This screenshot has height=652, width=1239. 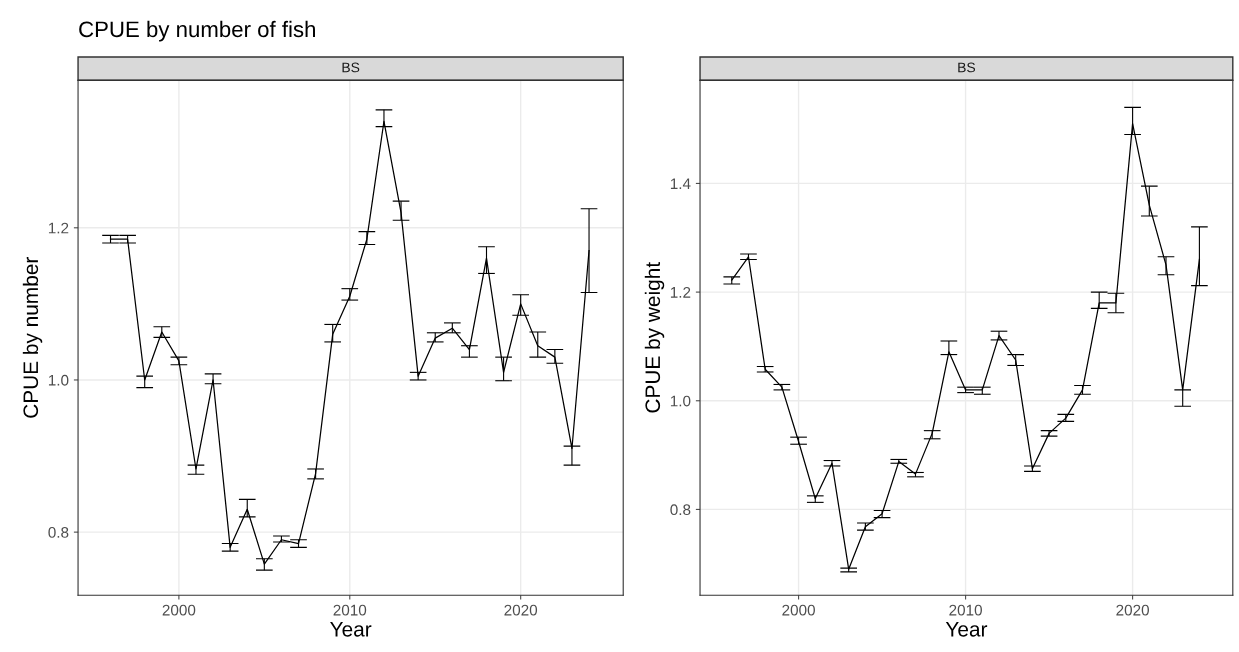 I want to click on y-axis-title: CPUE by number, so click(x=32, y=337).